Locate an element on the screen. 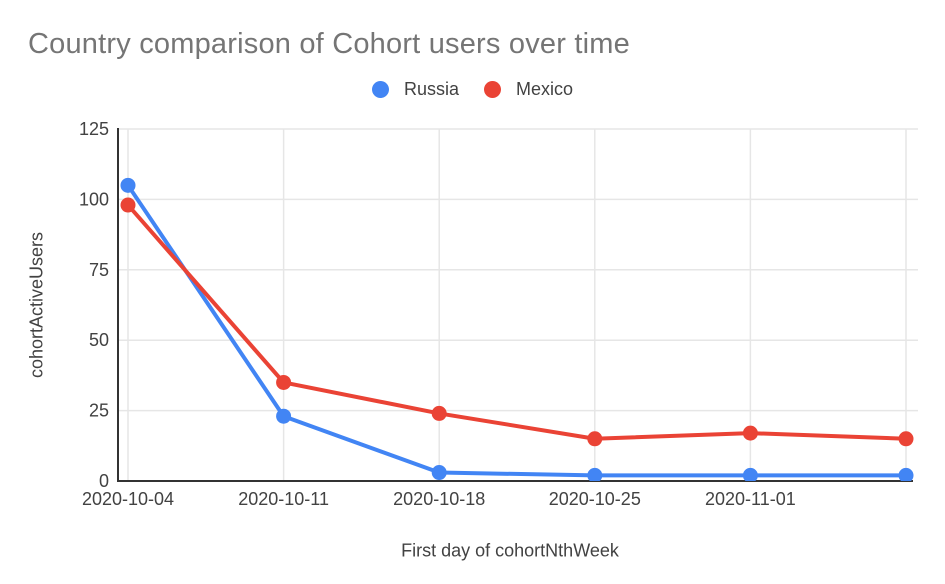 This screenshot has height=584, width=945. x-tick-label: 2020-10-25 is located at coordinates (595, 499).